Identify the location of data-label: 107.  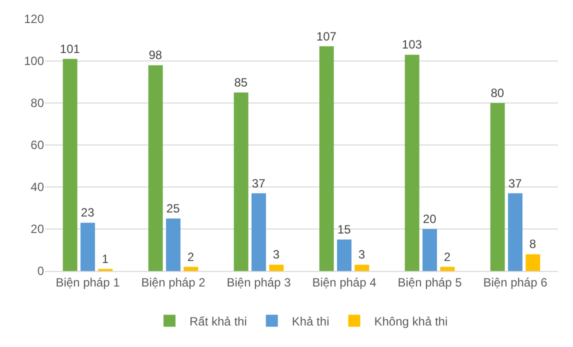
(326, 36).